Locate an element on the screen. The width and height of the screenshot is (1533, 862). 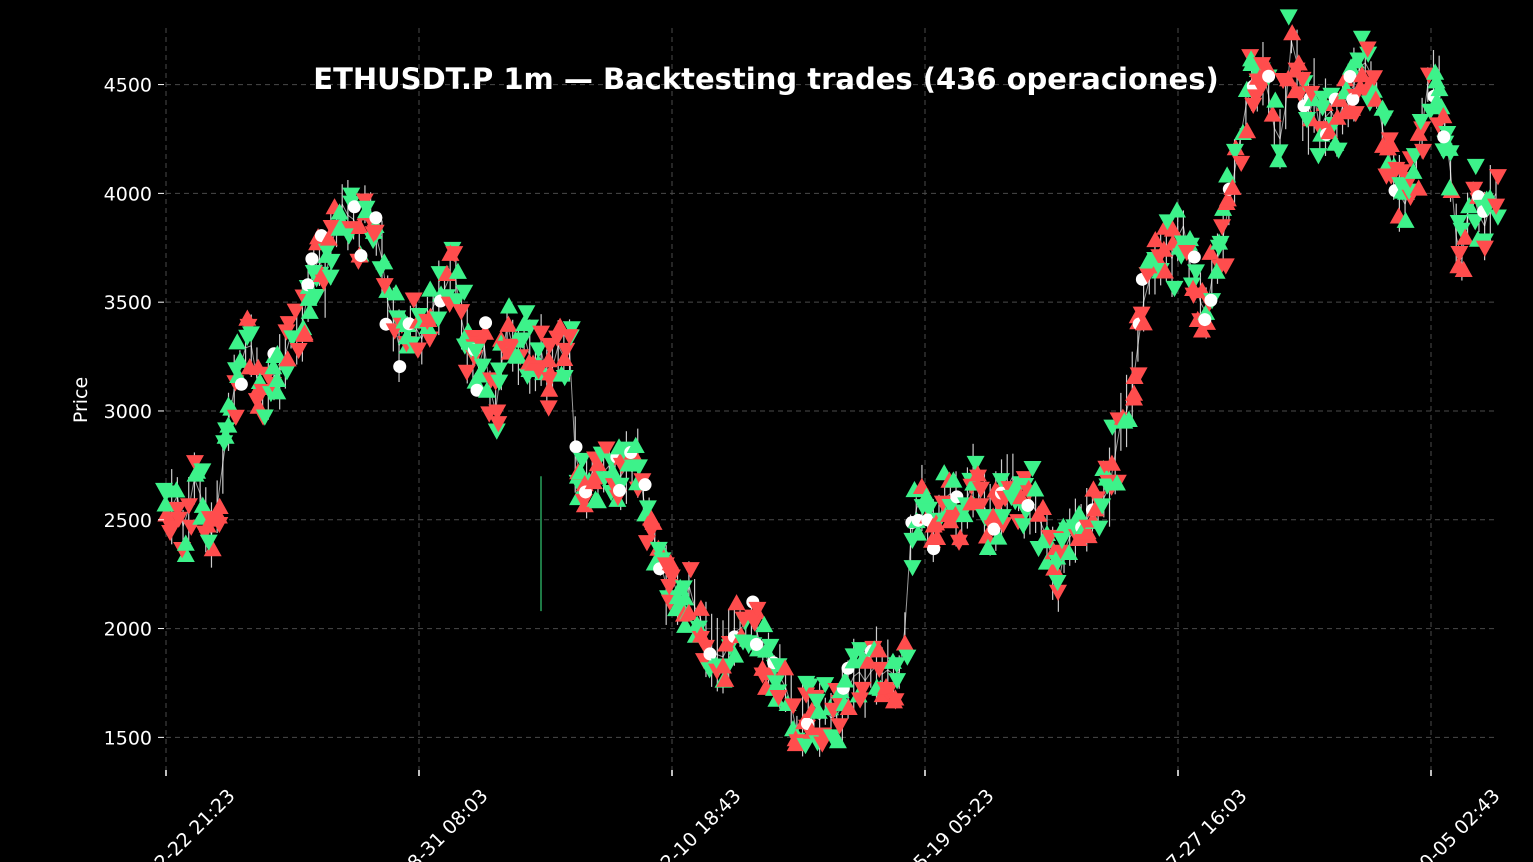
y-tick-label: 3500 is located at coordinates (128, 303).